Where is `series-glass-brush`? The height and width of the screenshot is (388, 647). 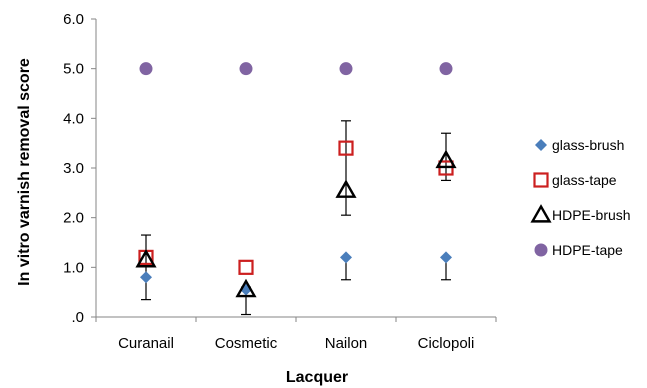
series-glass-brush is located at coordinates (296, 273).